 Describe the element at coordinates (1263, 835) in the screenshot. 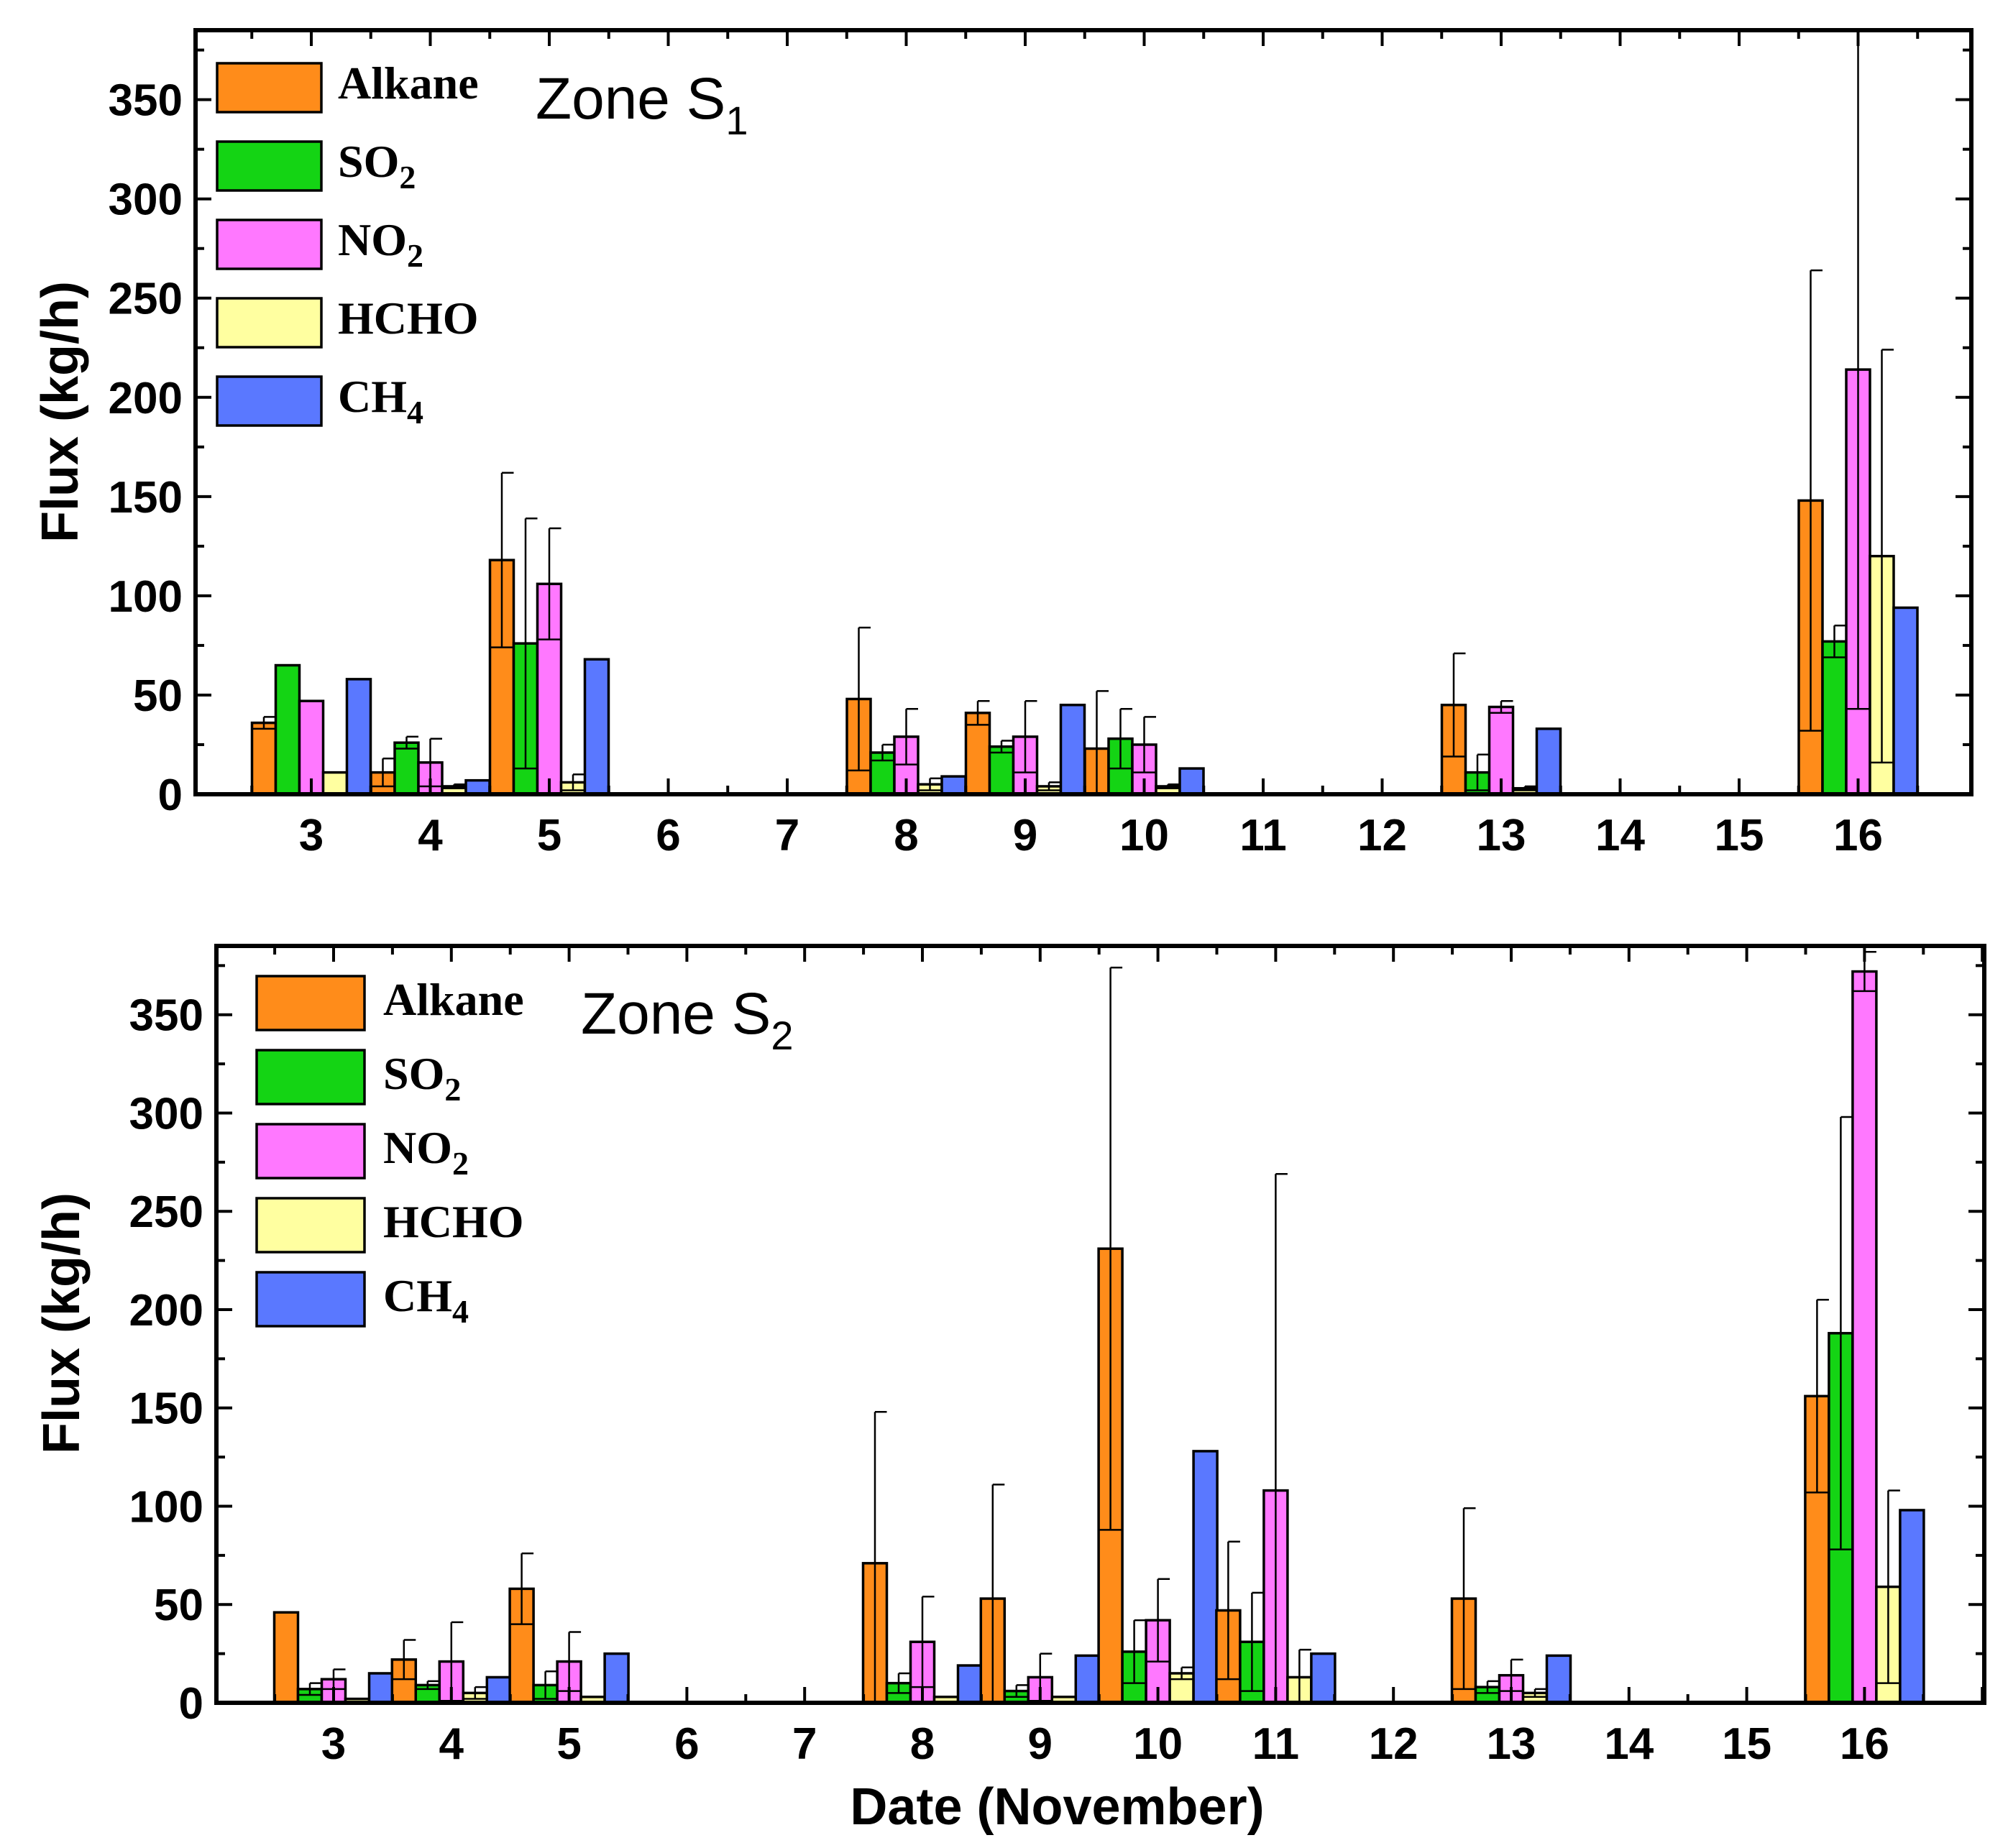

I see `x-tick-label: 11` at that location.